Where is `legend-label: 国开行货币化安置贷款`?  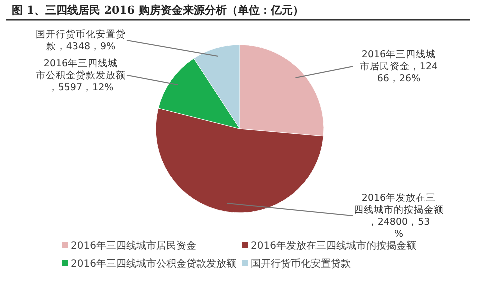
legend-label: 国开行货币化安置贷款 is located at coordinates (301, 264).